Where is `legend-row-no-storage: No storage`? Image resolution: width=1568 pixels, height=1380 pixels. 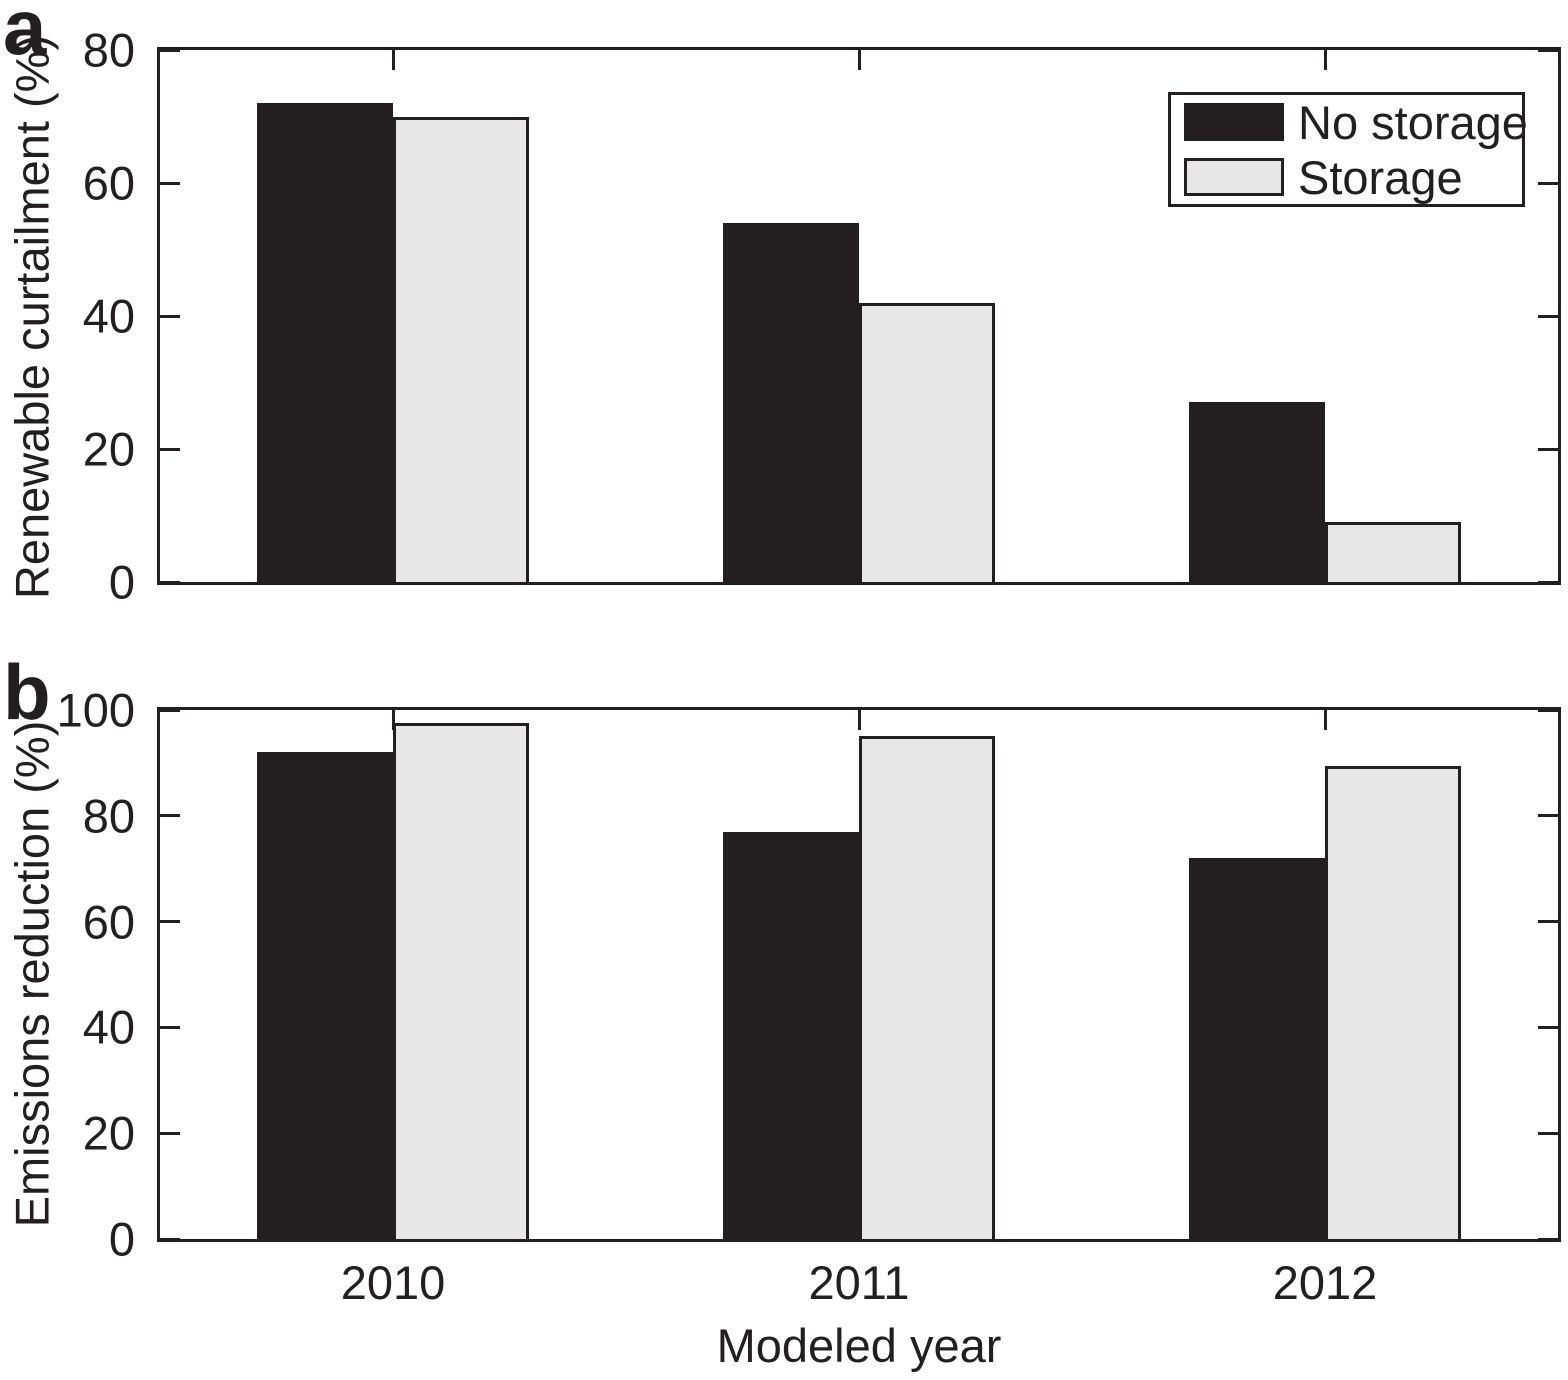
legend-row-no-storage: No storage is located at coordinates (1356, 122).